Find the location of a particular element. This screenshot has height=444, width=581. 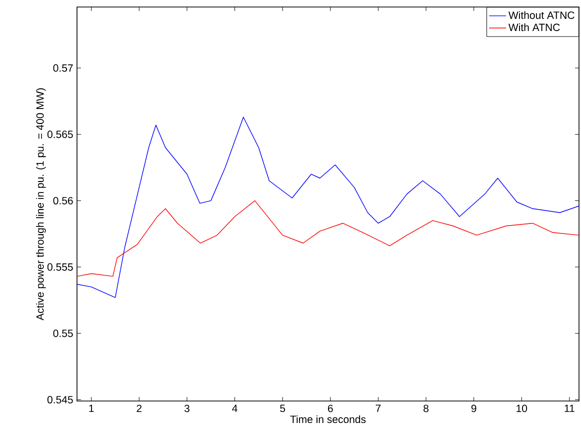

x-tick-label: 11 is located at coordinates (569, 408).